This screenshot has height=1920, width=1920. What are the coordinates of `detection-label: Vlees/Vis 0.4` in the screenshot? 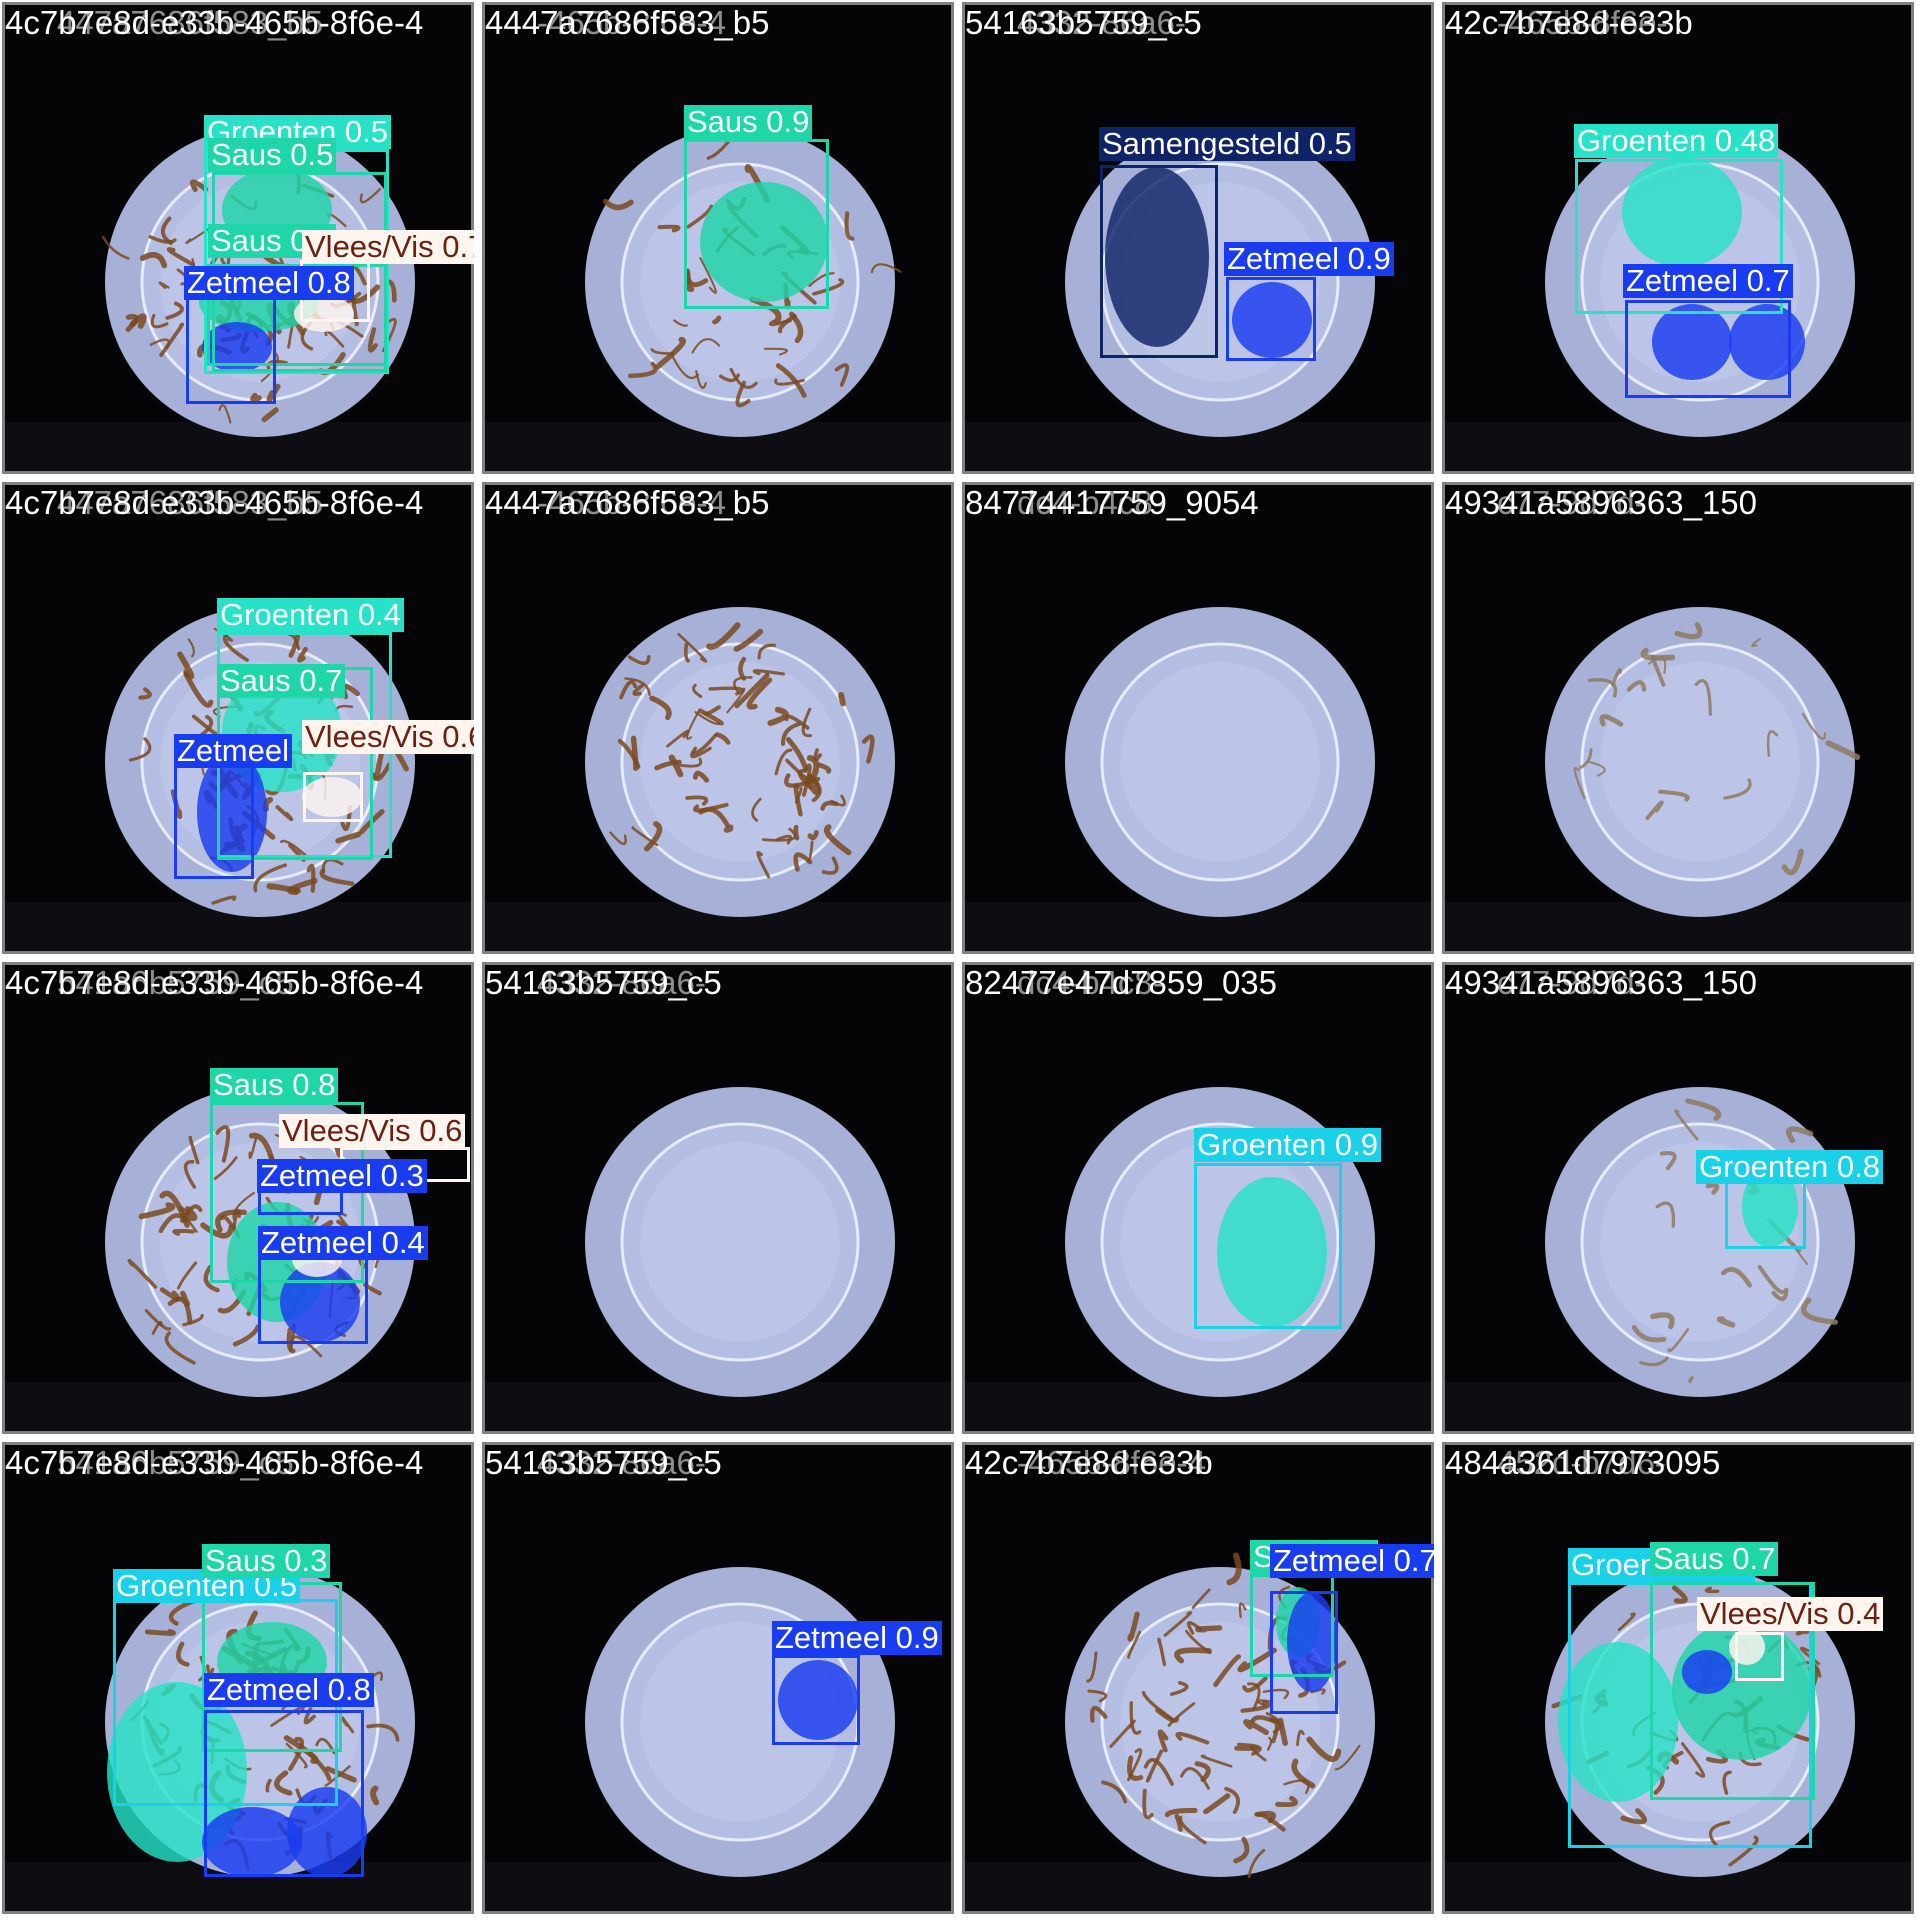 It's located at (1790, 1614).